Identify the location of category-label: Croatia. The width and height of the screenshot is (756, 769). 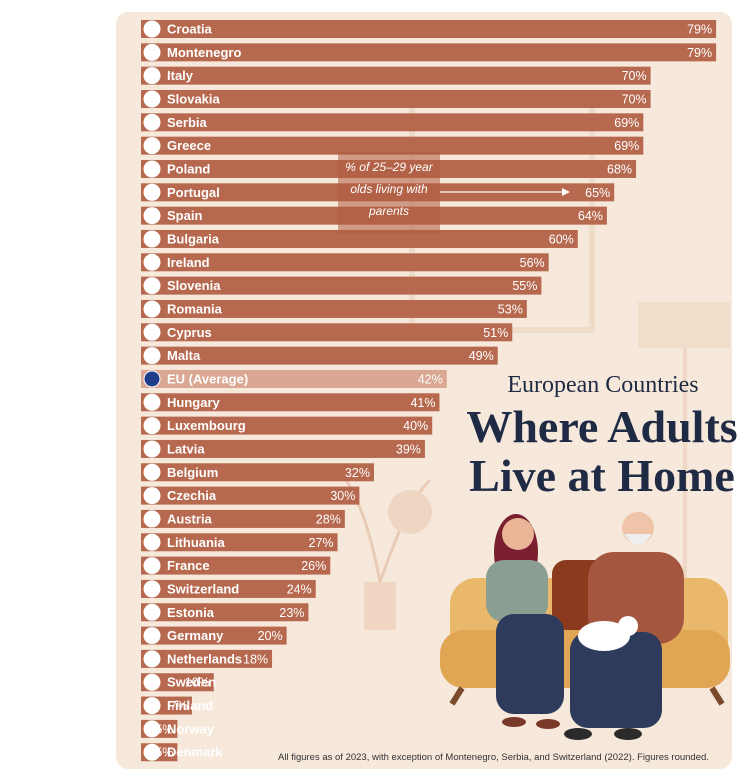
(190, 29).